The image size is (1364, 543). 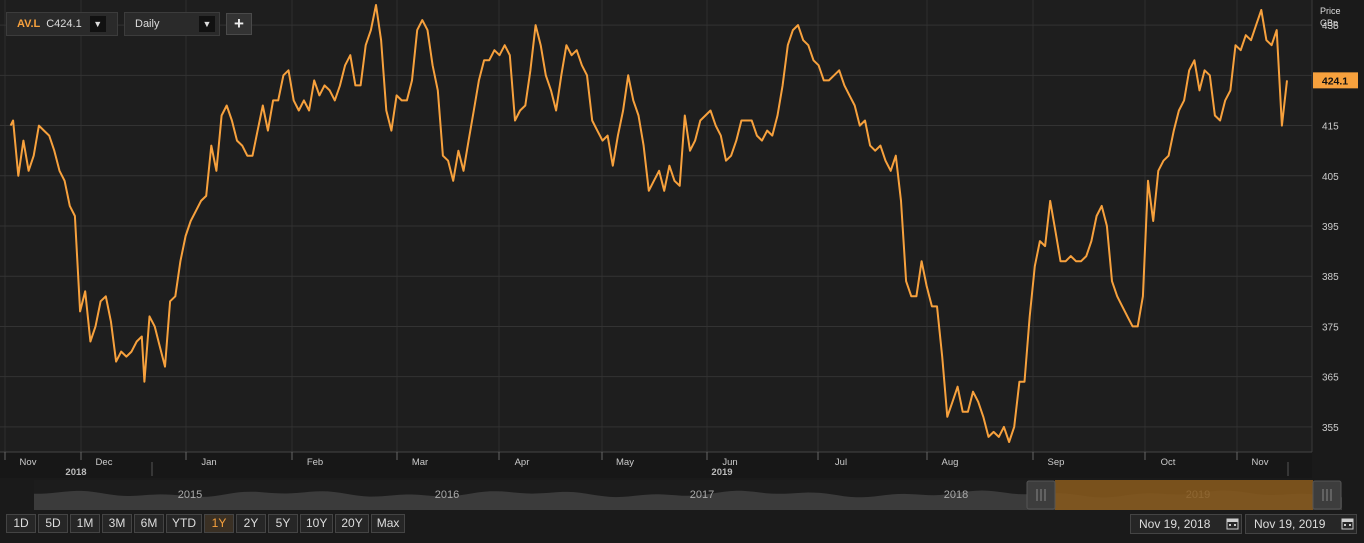 What do you see at coordinates (172, 24) in the screenshot?
I see `interval-selector: Daily ▼` at bounding box center [172, 24].